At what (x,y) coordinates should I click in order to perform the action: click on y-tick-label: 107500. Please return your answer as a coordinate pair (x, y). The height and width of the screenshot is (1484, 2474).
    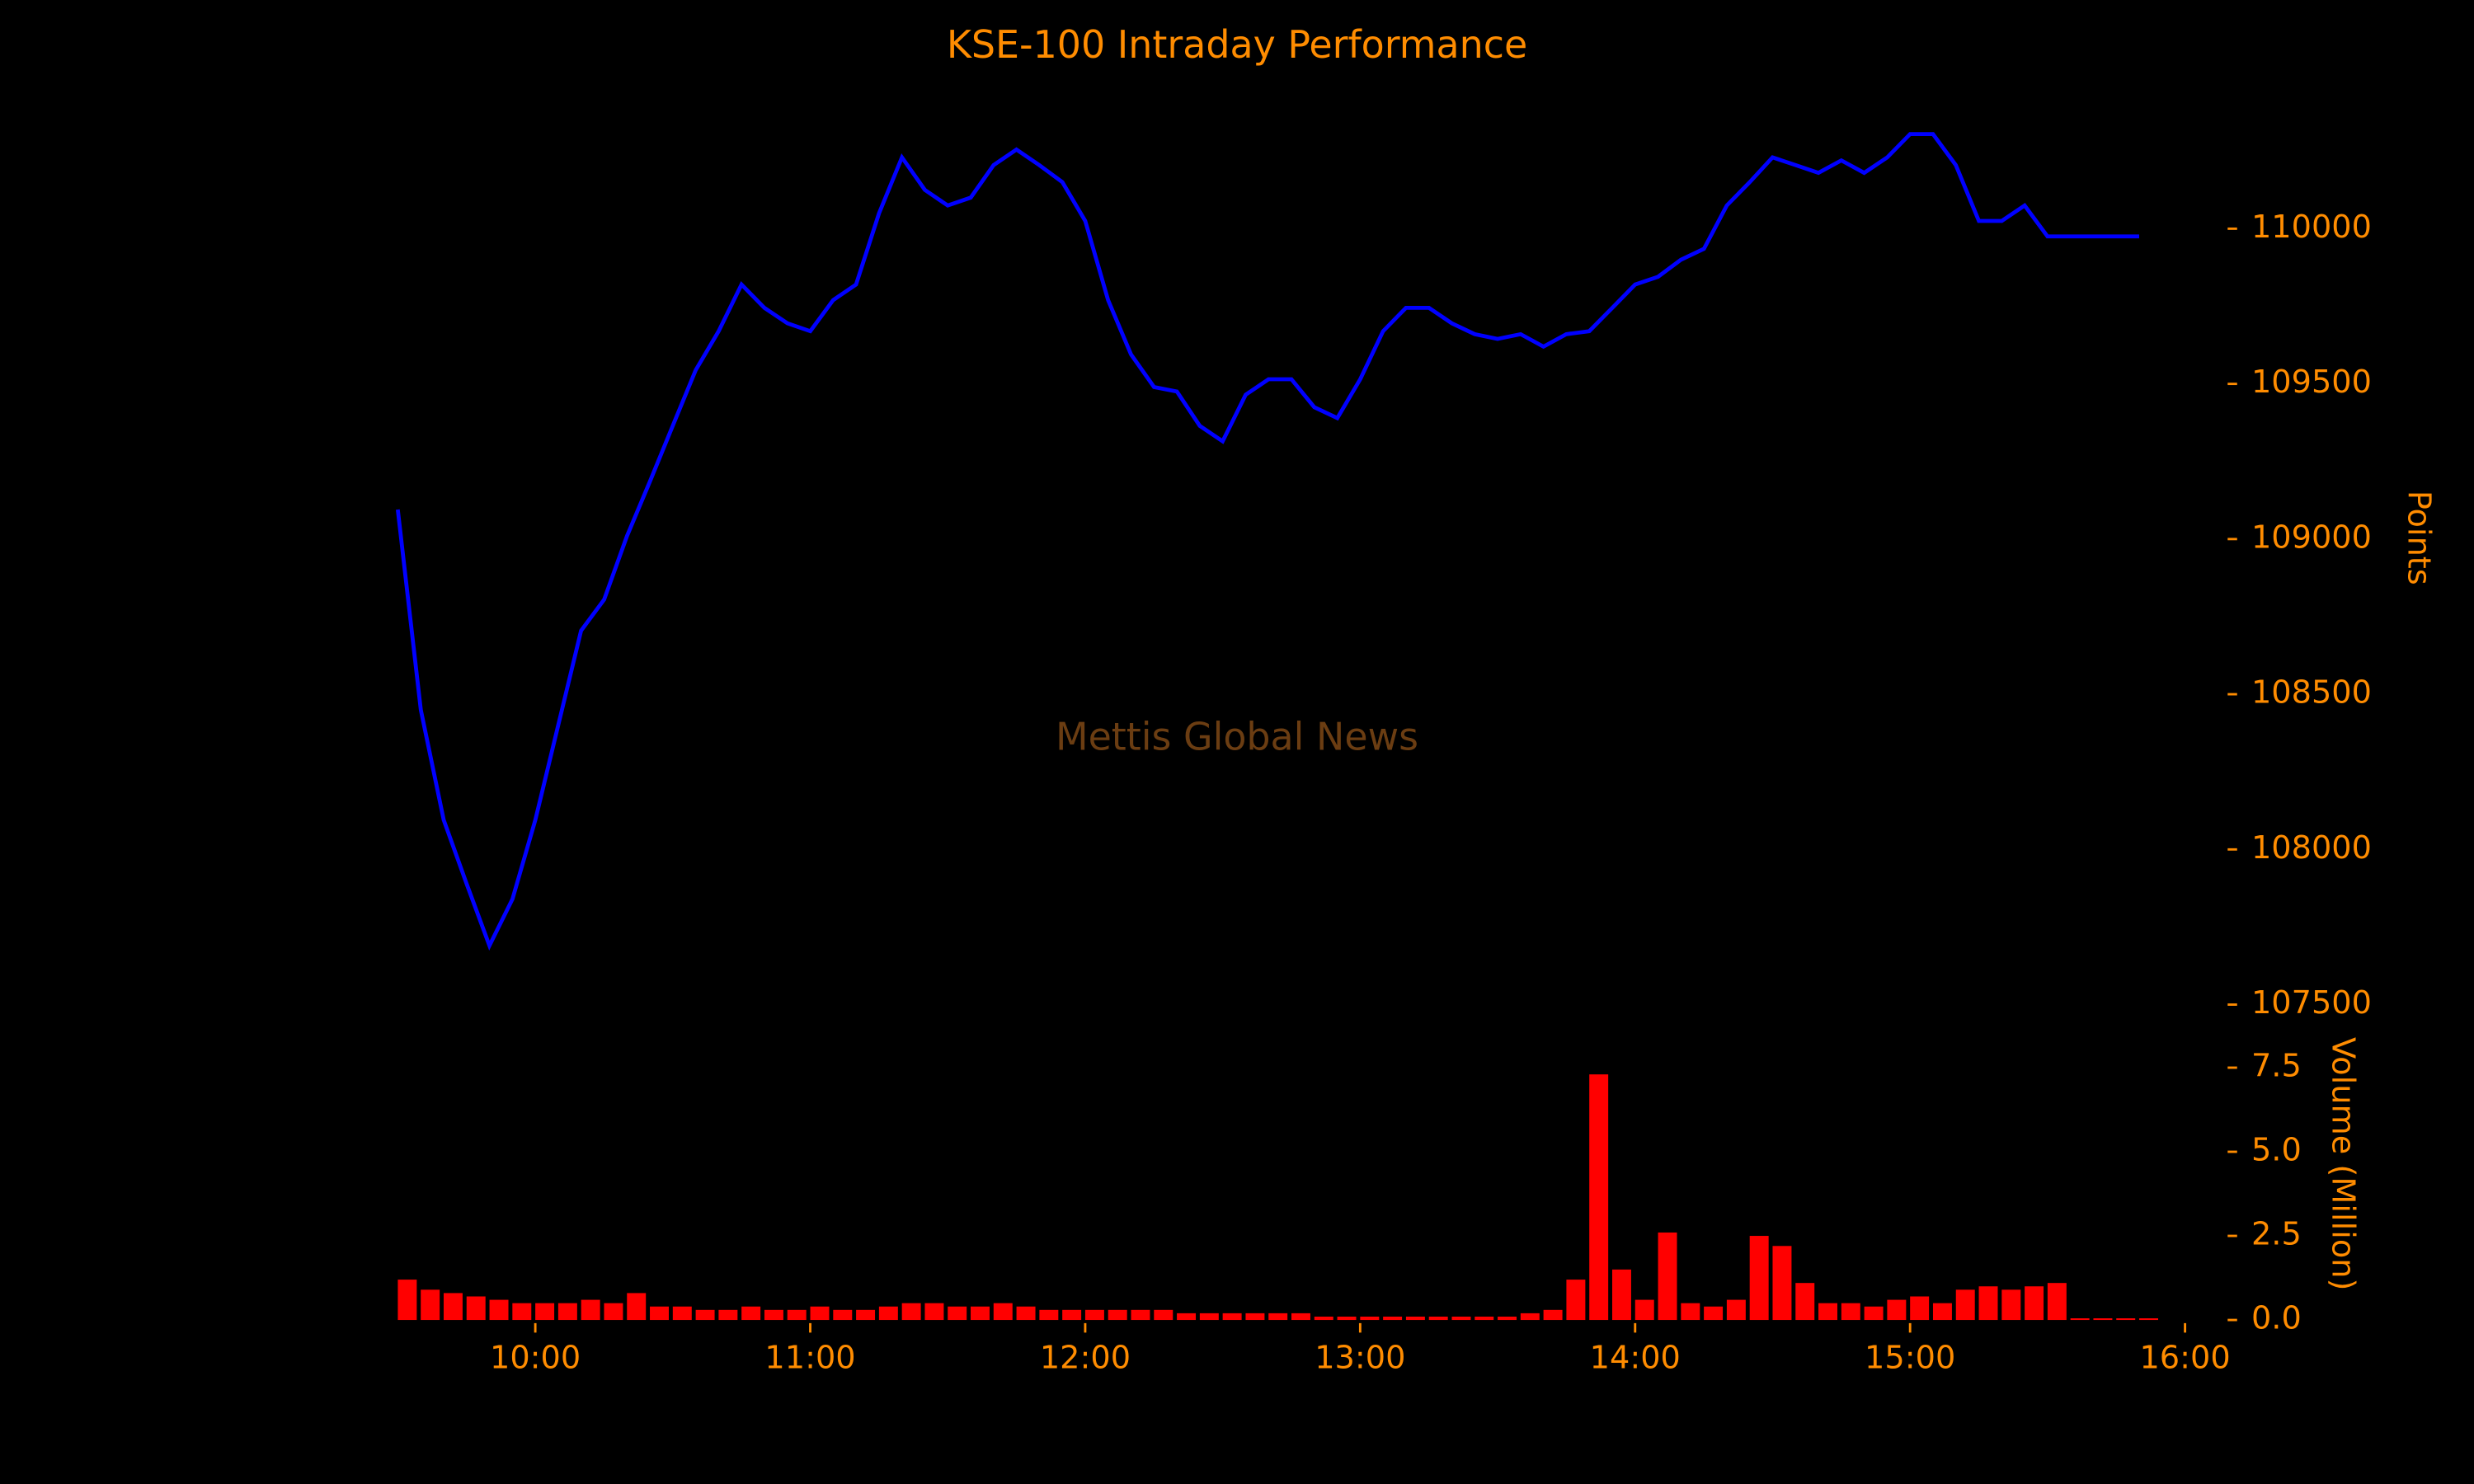
    Looking at the image, I should click on (2311, 1002).